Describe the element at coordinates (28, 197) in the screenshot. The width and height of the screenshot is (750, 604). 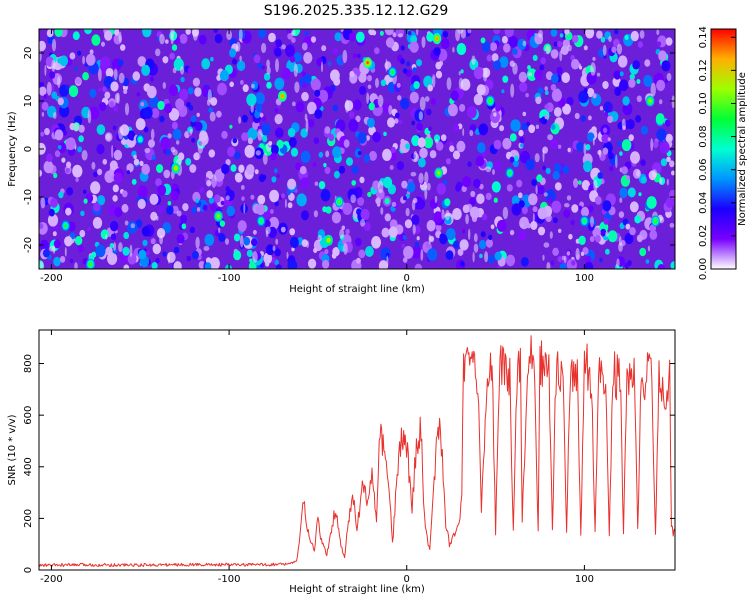
I see `y-tick-label: -10` at that location.